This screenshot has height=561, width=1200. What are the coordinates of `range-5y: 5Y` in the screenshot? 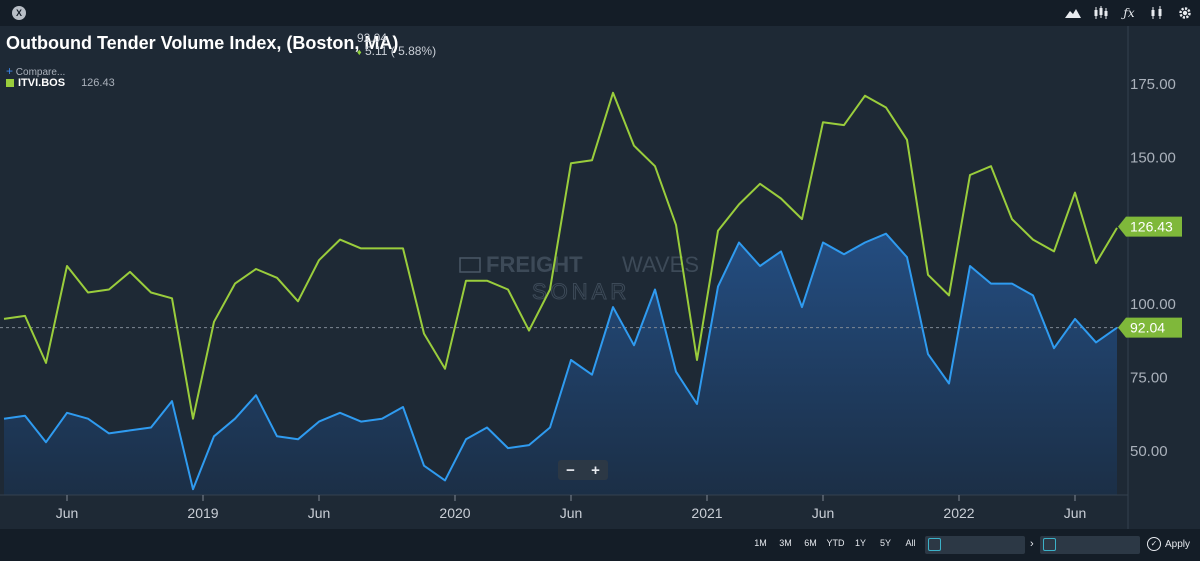 It's located at (885, 543).